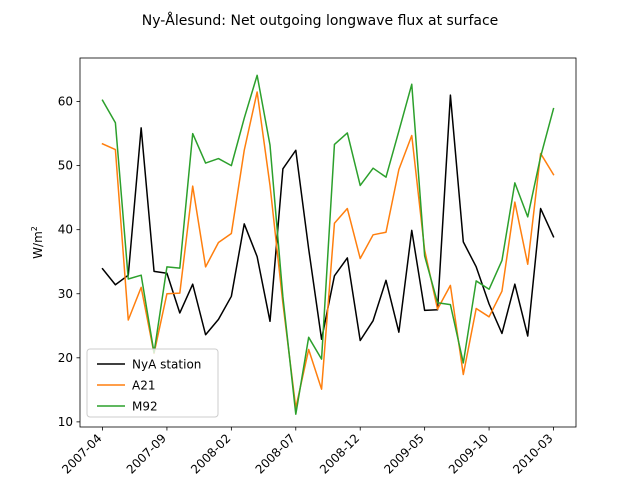 The image size is (640, 480). What do you see at coordinates (65, 358) in the screenshot?
I see `y-tick-label: 20` at bounding box center [65, 358].